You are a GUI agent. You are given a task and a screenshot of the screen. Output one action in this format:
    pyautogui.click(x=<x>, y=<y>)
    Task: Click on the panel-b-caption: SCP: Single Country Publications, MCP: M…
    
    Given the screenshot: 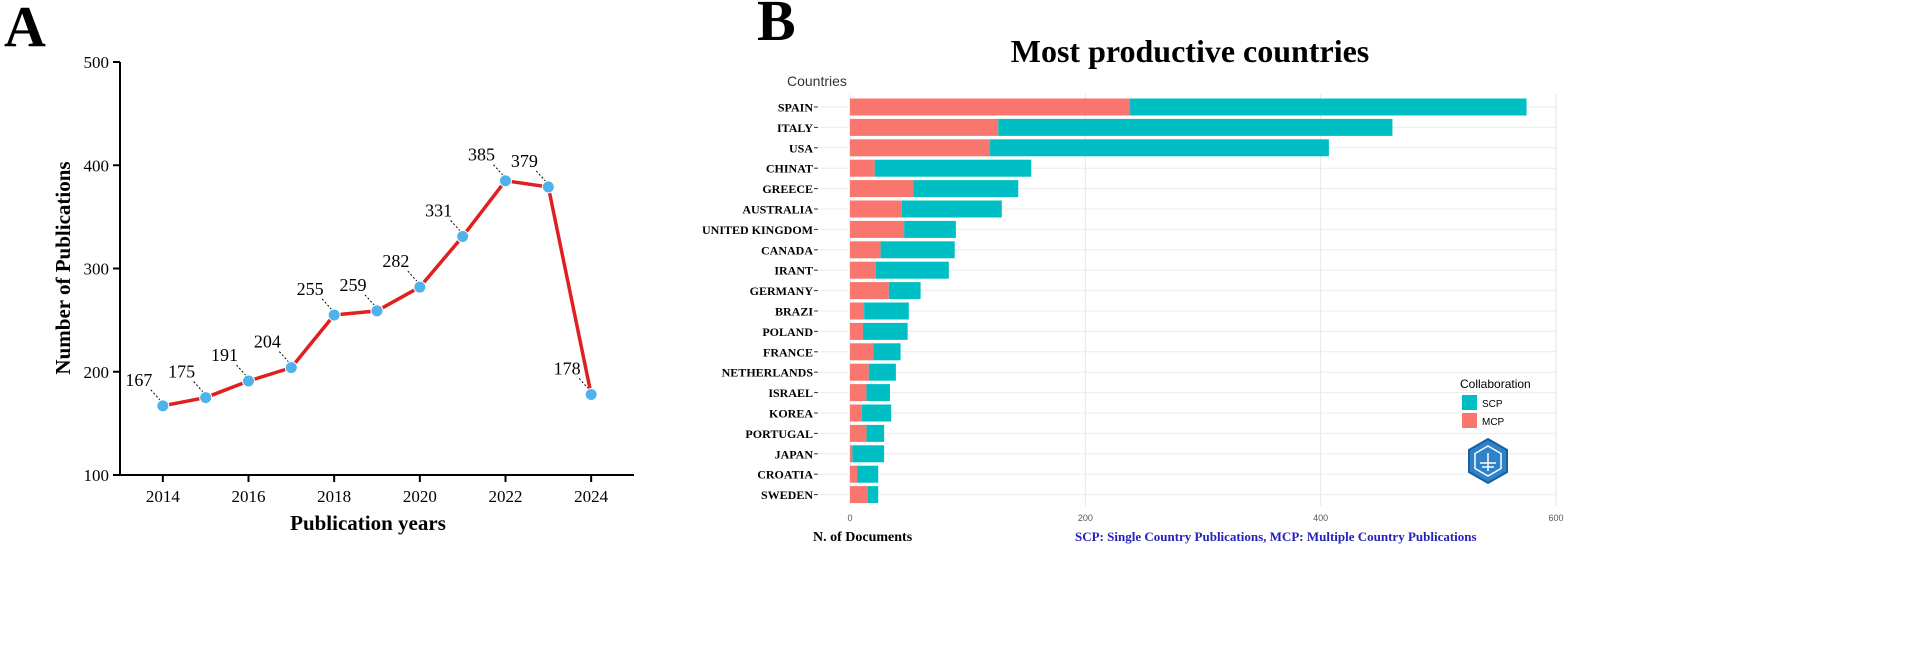 What is the action you would take?
    pyautogui.click(x=1276, y=536)
    